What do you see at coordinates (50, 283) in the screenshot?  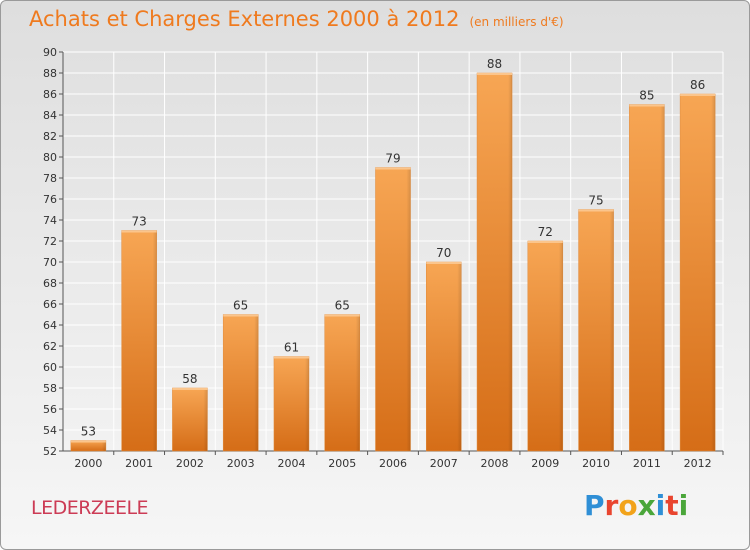 I see `y-tick-label: 68` at bounding box center [50, 283].